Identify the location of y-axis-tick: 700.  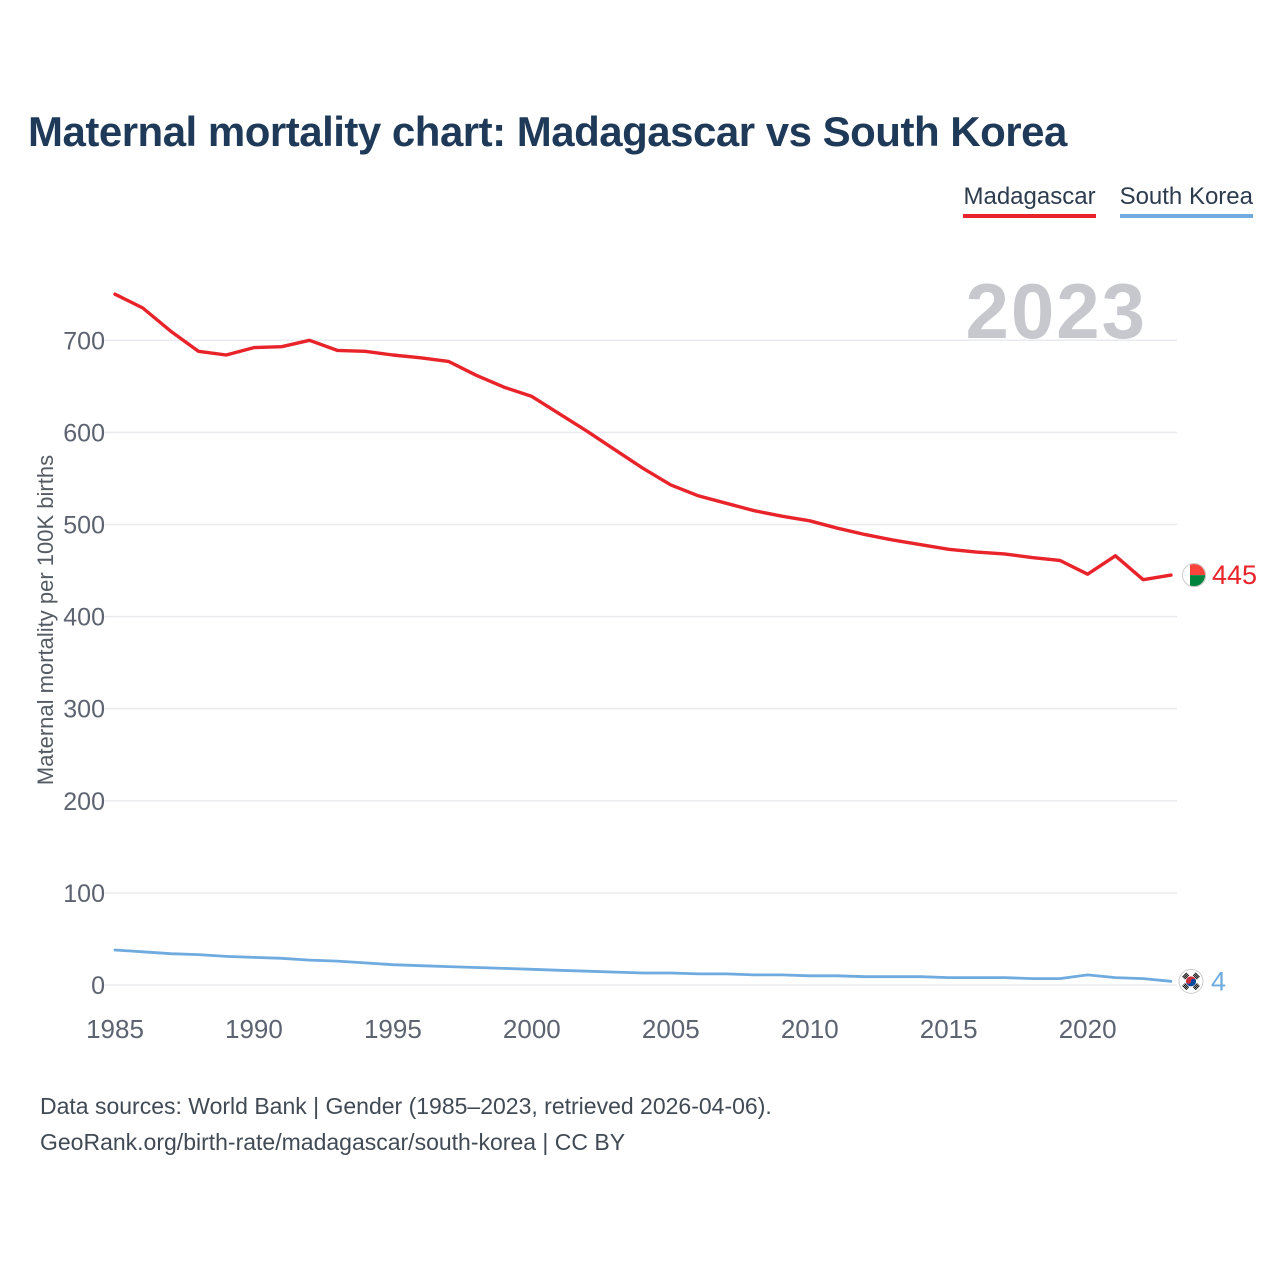
(84, 341).